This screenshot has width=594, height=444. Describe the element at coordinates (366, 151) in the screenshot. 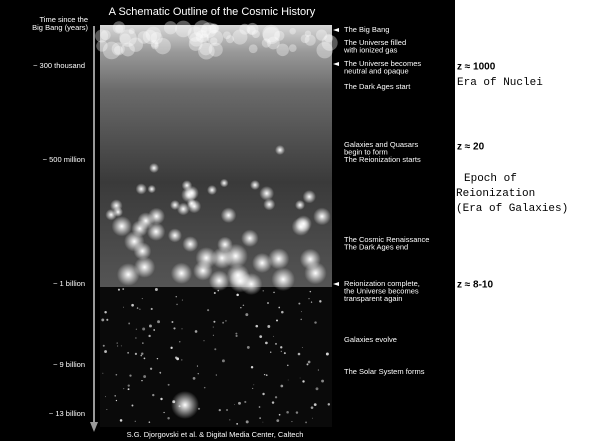

I see `event-label: begin to form` at that location.